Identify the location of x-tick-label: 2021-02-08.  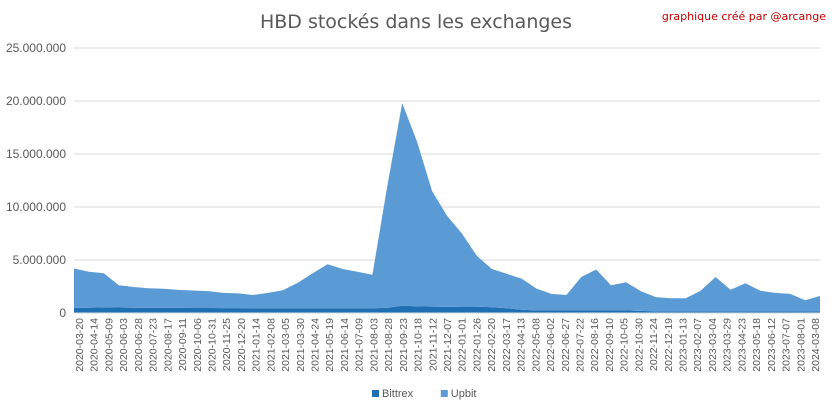
(271, 345).